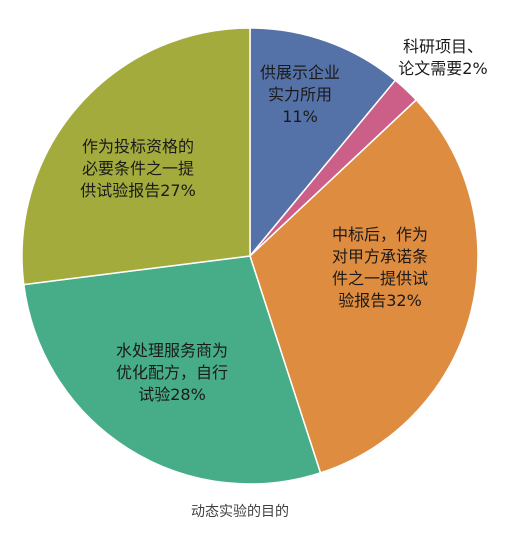 This screenshot has width=505, height=533. I want to click on slice-label-post-bid-commitment: 中标后，作为对甲方承诺条件之一提供试验报告32%, so click(380, 267).